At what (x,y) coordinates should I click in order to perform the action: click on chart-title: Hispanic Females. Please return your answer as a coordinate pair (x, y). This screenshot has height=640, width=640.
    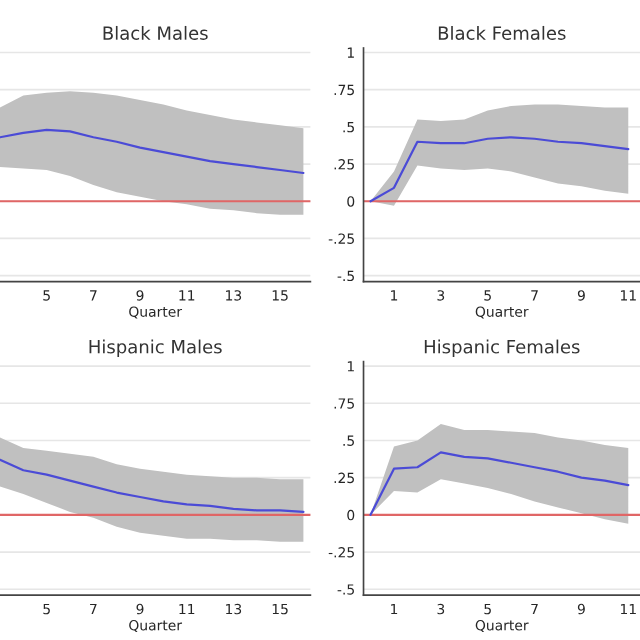
    Looking at the image, I should click on (502, 348).